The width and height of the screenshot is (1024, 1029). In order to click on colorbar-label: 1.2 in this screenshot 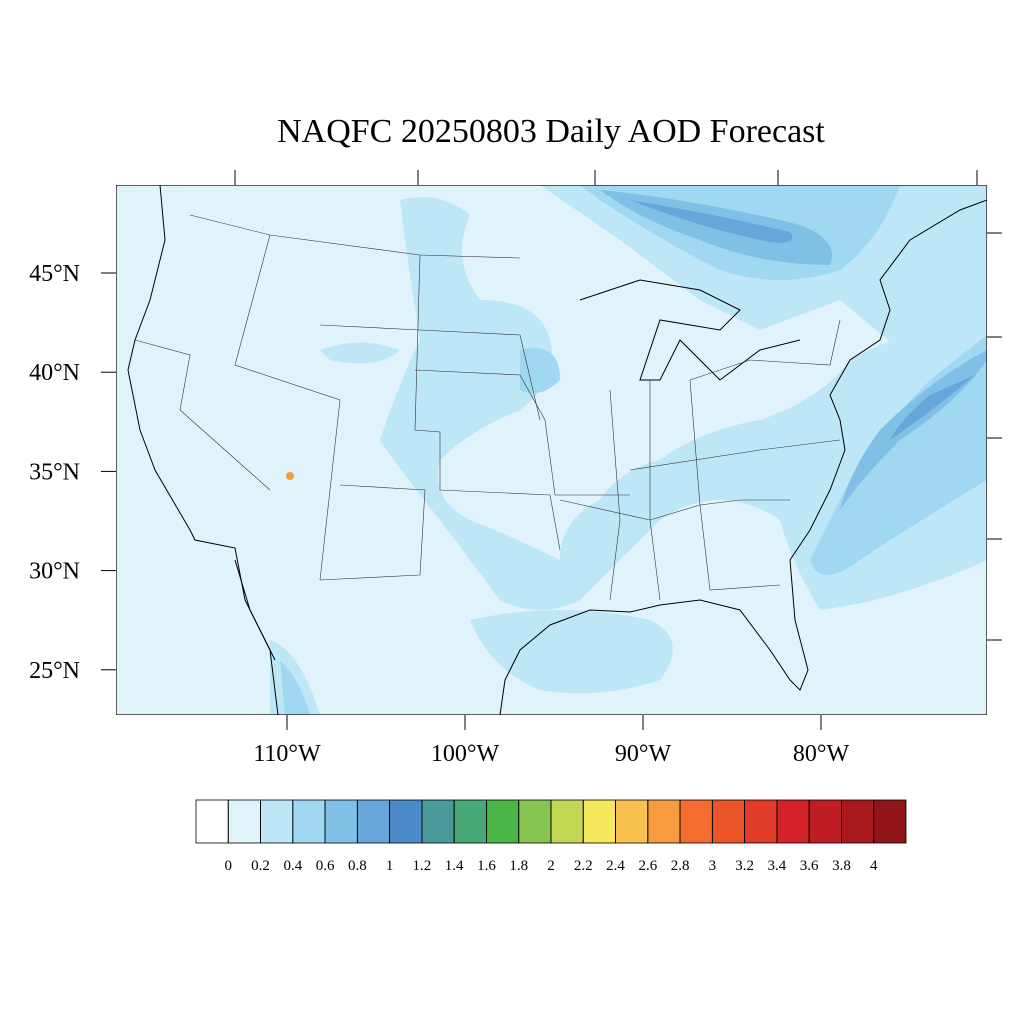, I will do `click(422, 866)`.